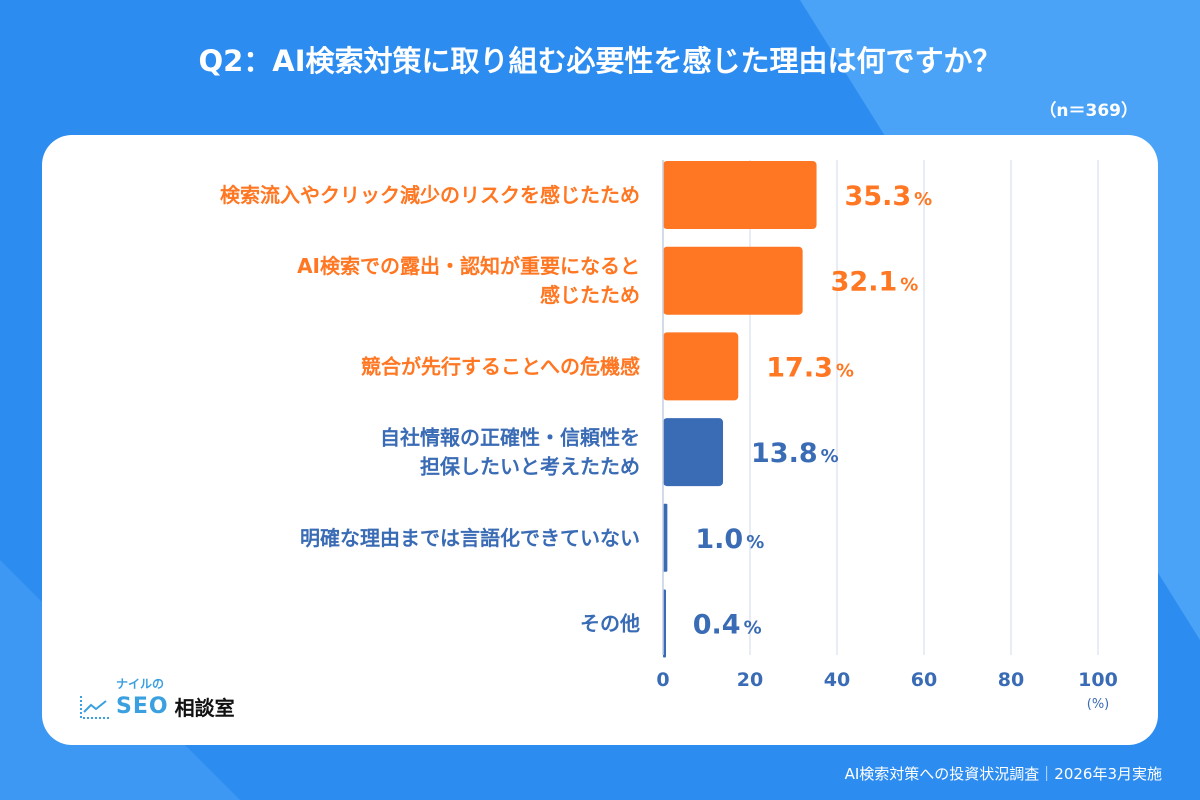  I want to click on trend-chart-icon, so click(94, 707).